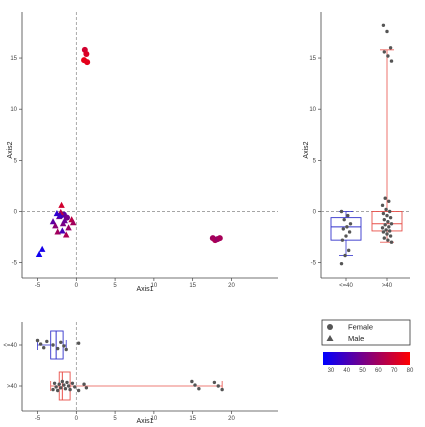  I want to click on colorbar, so click(366, 358).